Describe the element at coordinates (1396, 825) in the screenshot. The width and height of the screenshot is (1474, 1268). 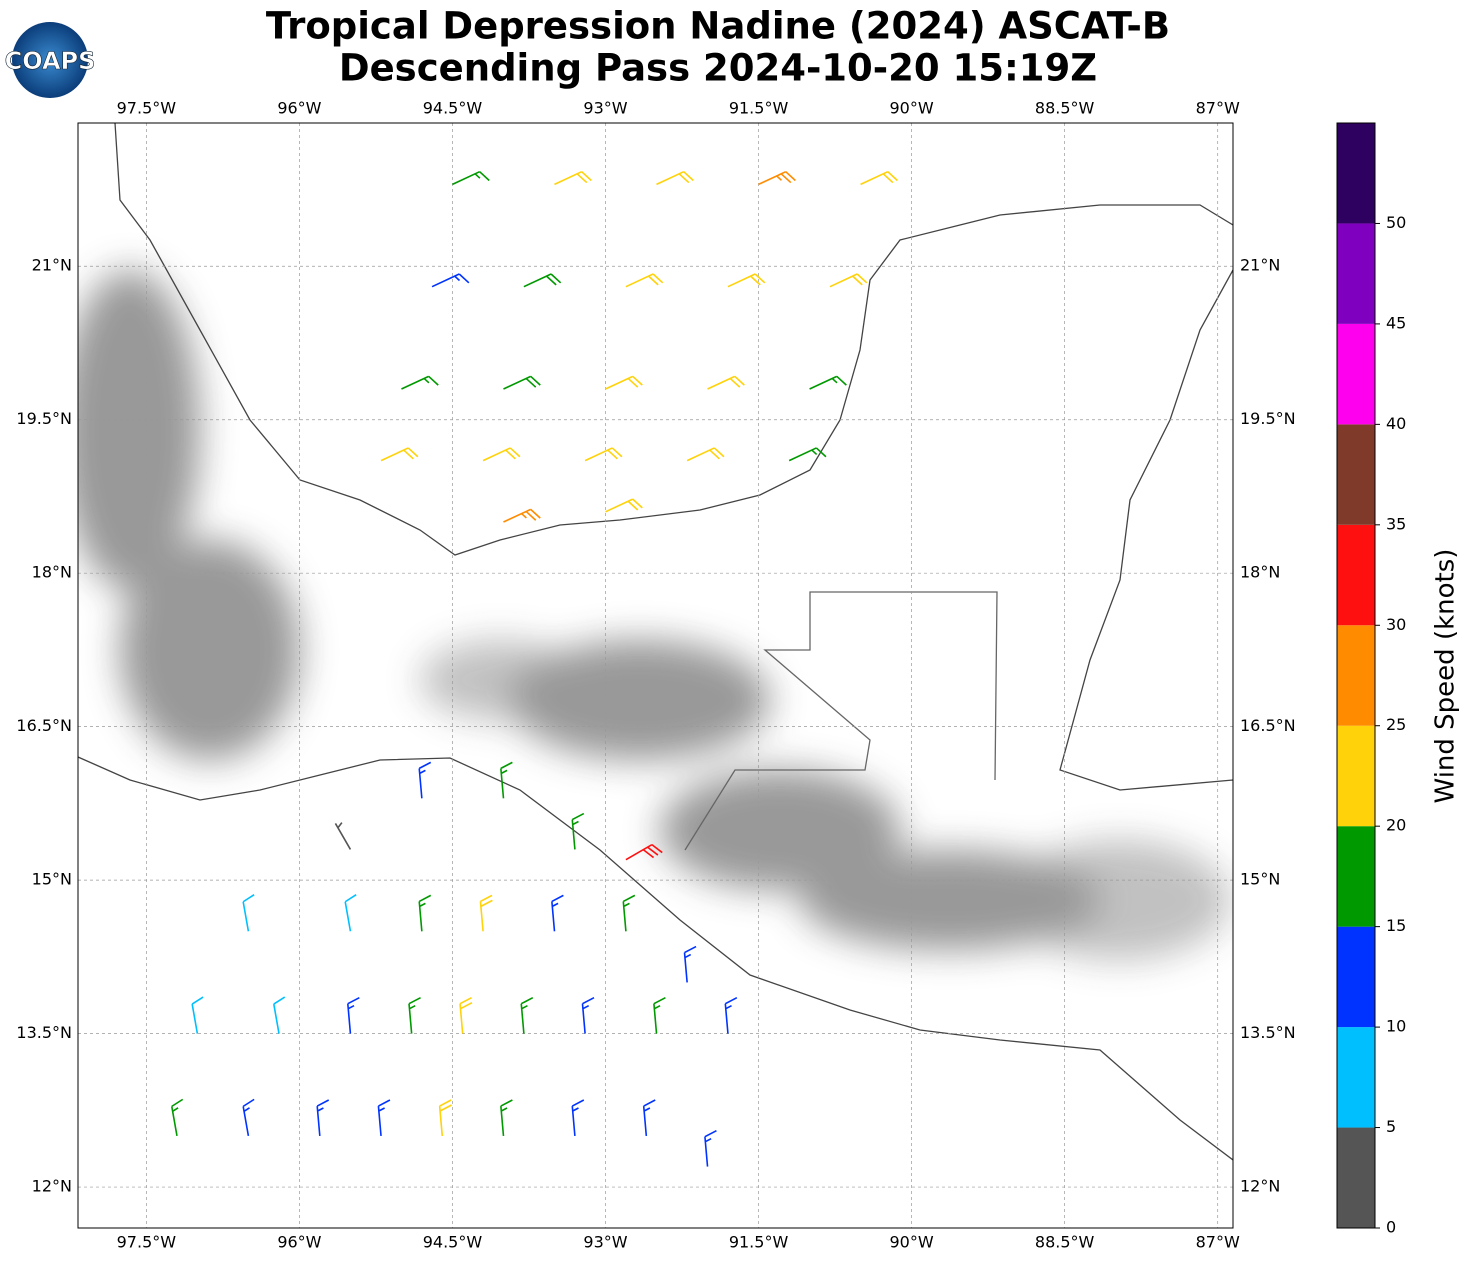
I see `colorbar-tick-label: 20` at that location.